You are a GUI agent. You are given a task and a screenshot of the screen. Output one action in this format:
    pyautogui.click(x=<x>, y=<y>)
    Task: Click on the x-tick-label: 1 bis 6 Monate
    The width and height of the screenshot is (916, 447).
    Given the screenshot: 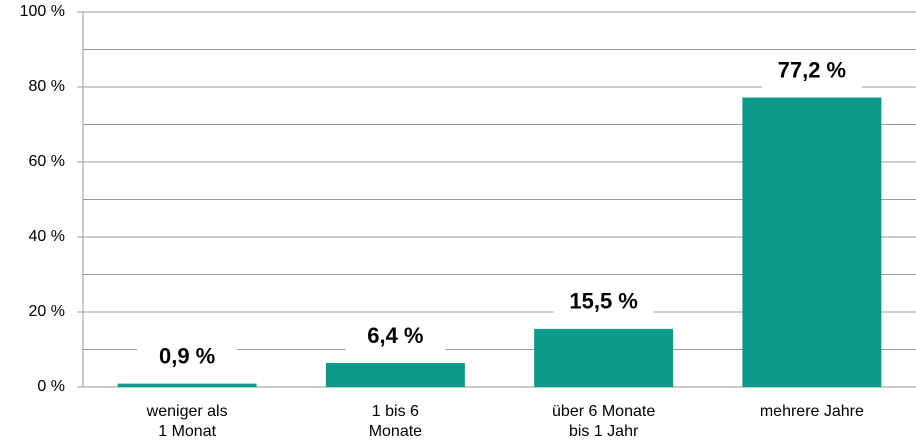 What is the action you would take?
    pyautogui.click(x=395, y=421)
    